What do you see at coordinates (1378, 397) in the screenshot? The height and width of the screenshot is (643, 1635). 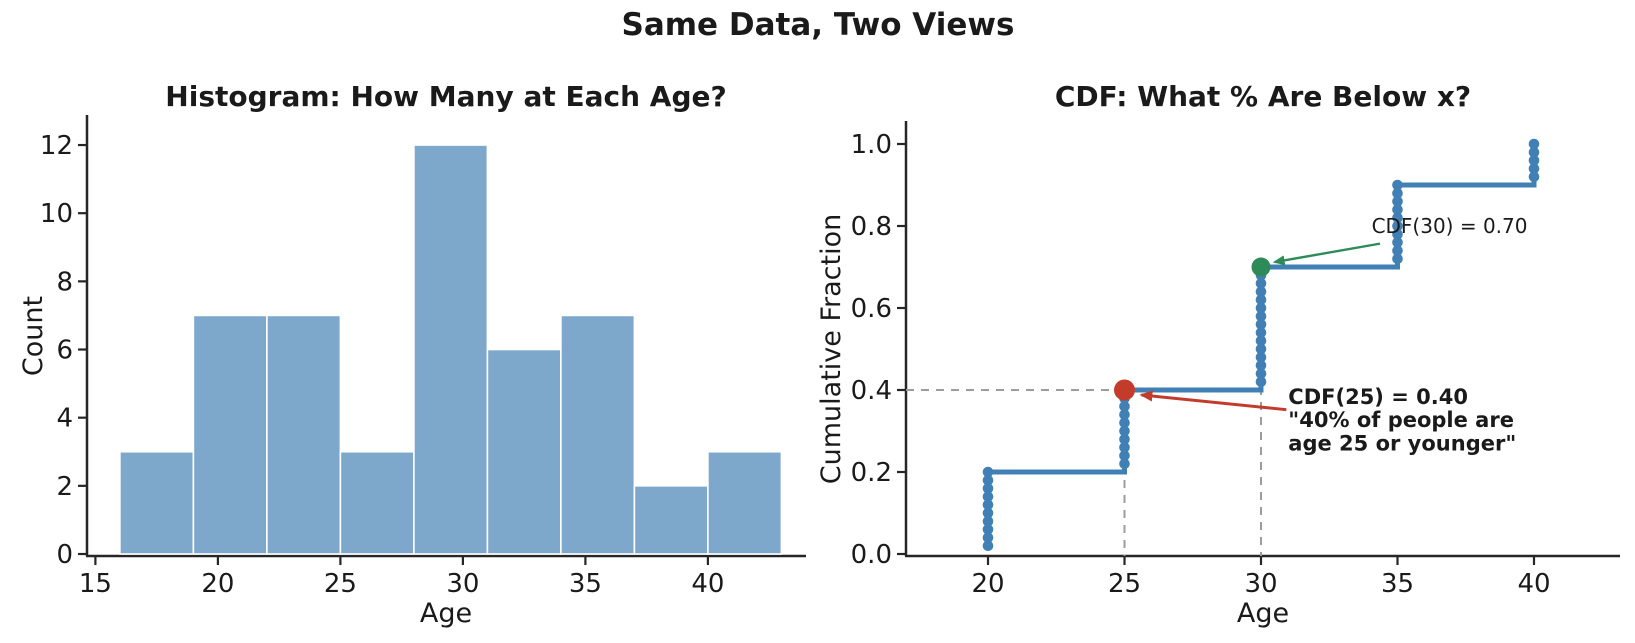 I see `annotation-text-cdf25: CDF(25) = 0.40` at bounding box center [1378, 397].